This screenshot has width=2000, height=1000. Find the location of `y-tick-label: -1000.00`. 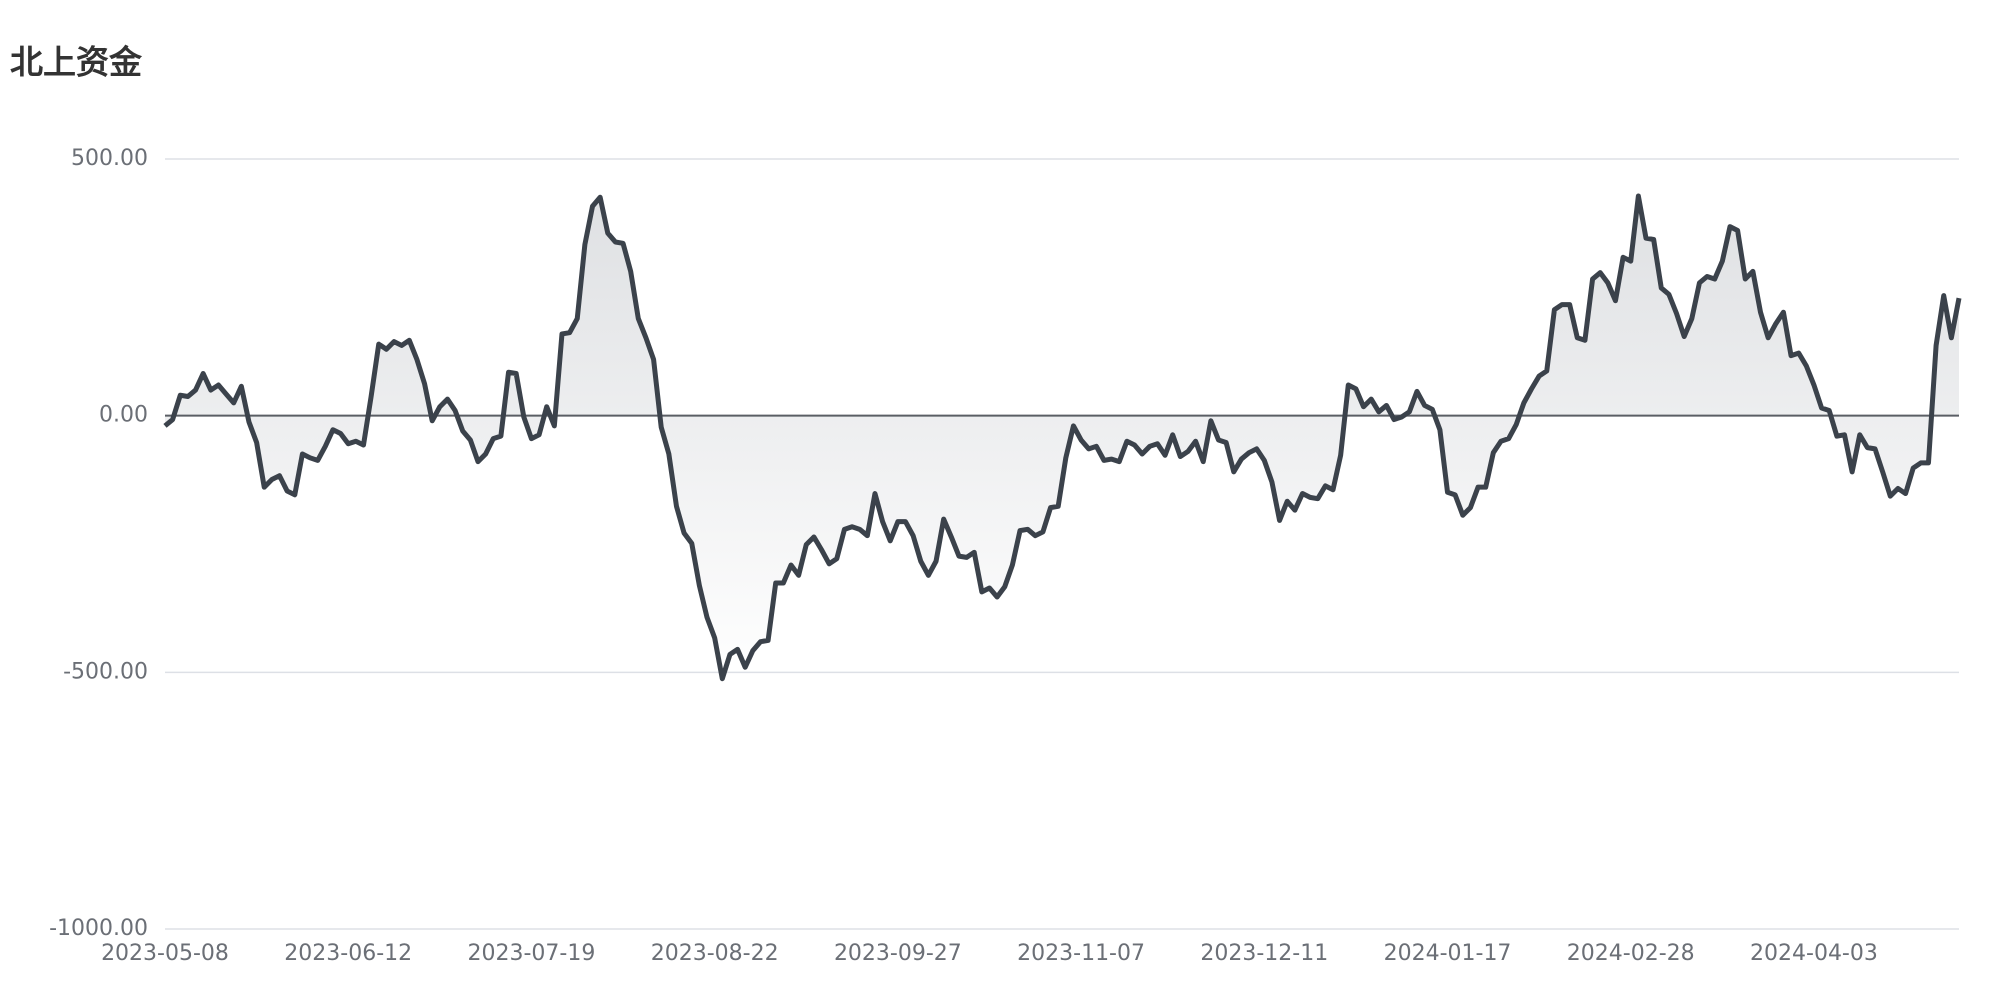

y-tick-label: -1000.00 is located at coordinates (98, 928).